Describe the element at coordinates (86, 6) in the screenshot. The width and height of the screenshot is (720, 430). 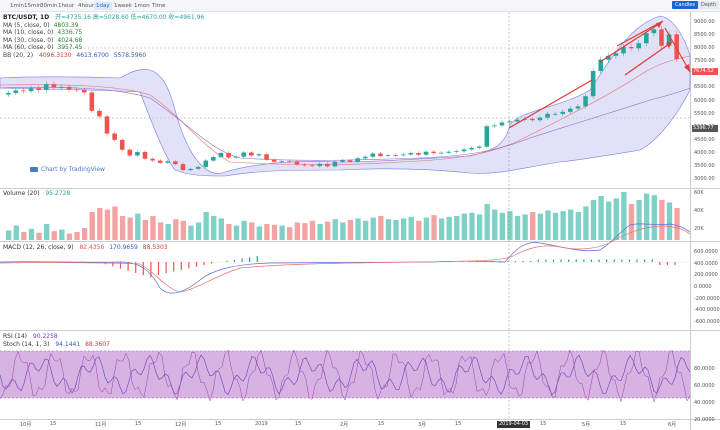
I see `timeframe-4hour: 4hour` at that location.